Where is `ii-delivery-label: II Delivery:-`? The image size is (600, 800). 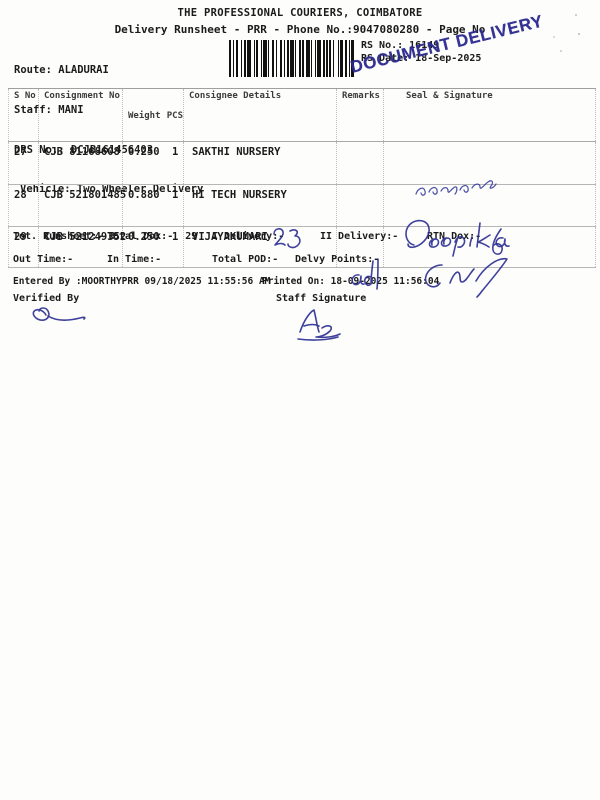
ii-delivery-label: II Delivery:- is located at coordinates (359, 236).